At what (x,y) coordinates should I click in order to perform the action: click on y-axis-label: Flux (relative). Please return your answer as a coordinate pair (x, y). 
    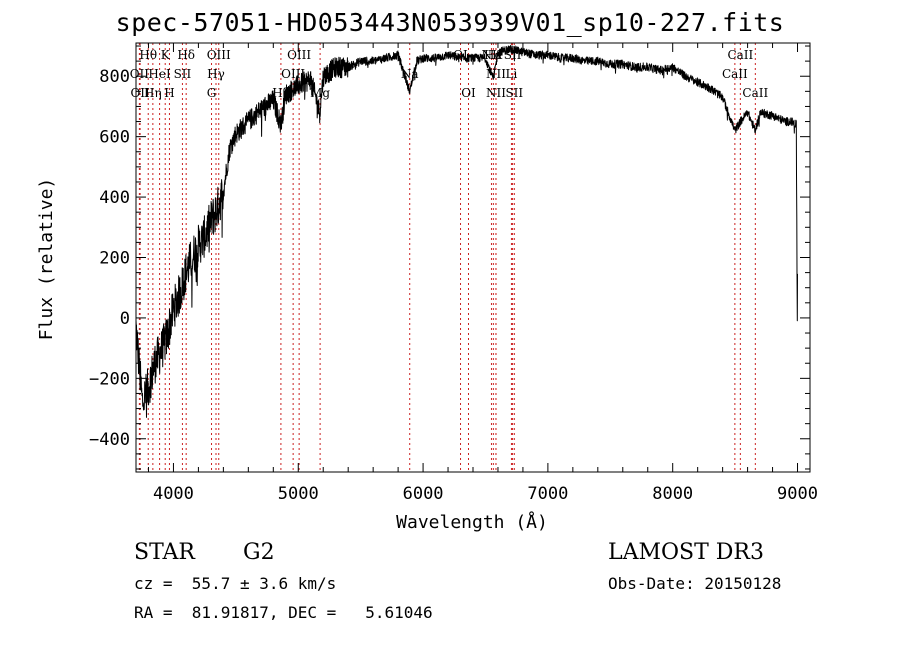
    Looking at the image, I should click on (46, 259).